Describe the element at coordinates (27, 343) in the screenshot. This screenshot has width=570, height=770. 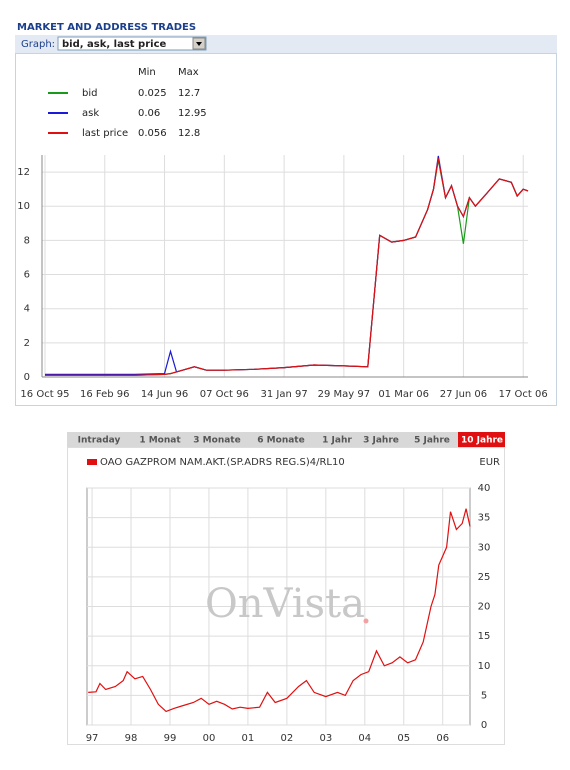
I see `y-tick-label: 2` at that location.